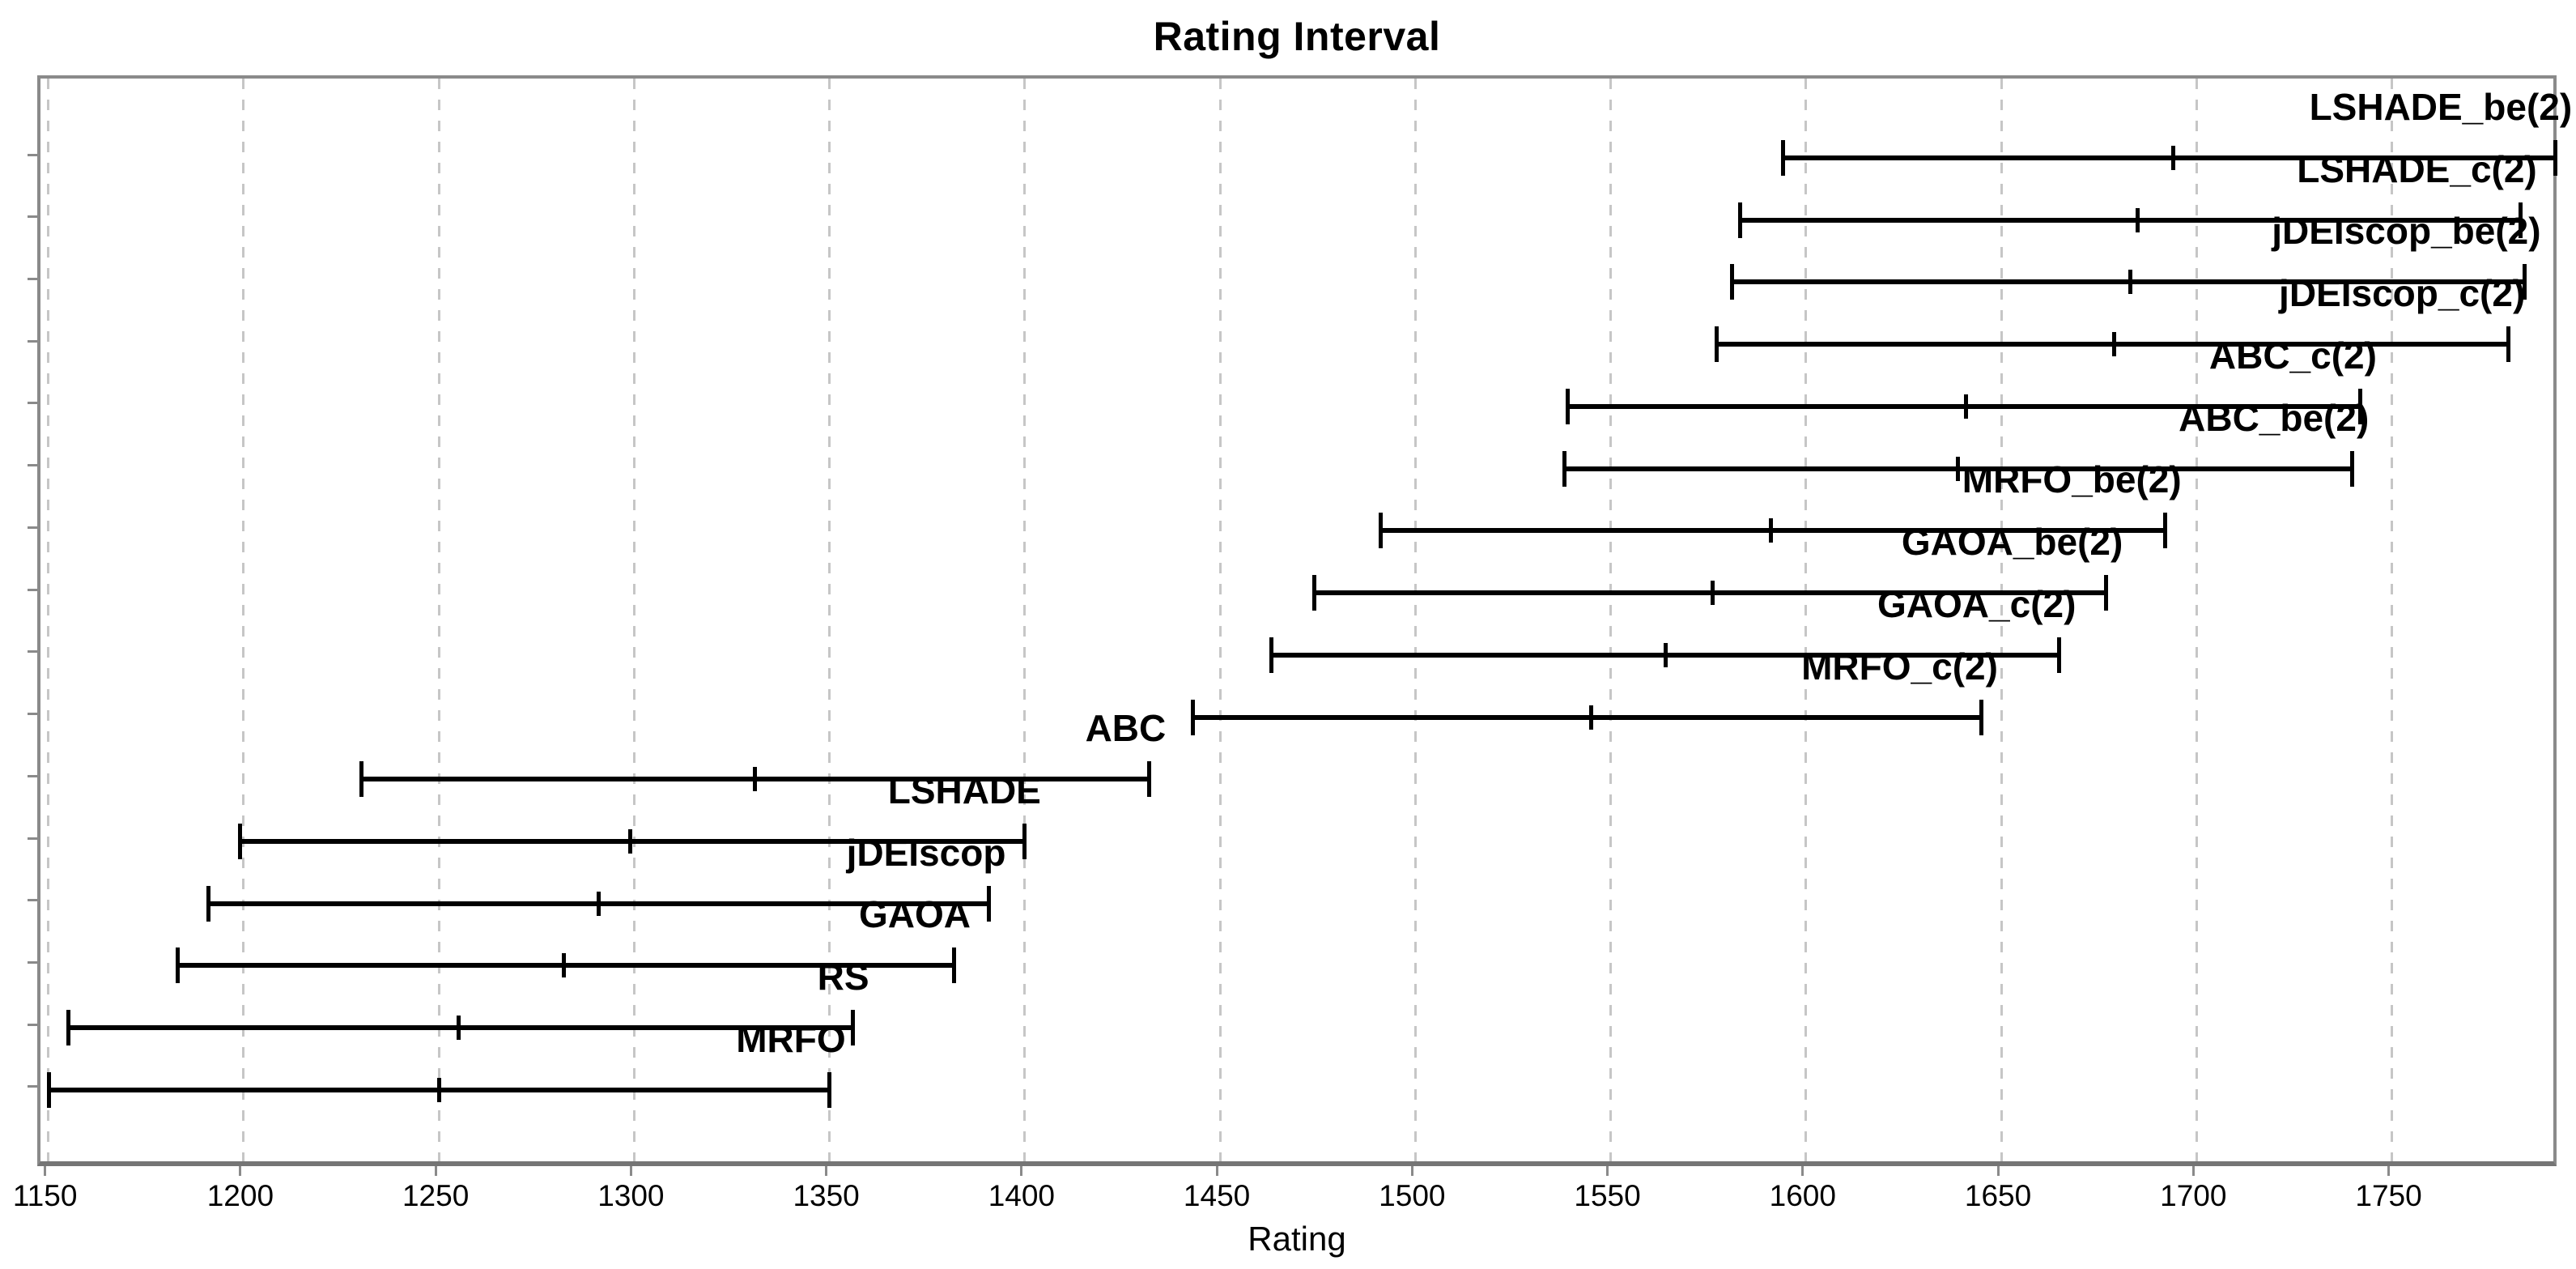 This screenshot has width=2576, height=1269. What do you see at coordinates (1297, 1239) in the screenshot?
I see `x-axis-label: Rating` at bounding box center [1297, 1239].